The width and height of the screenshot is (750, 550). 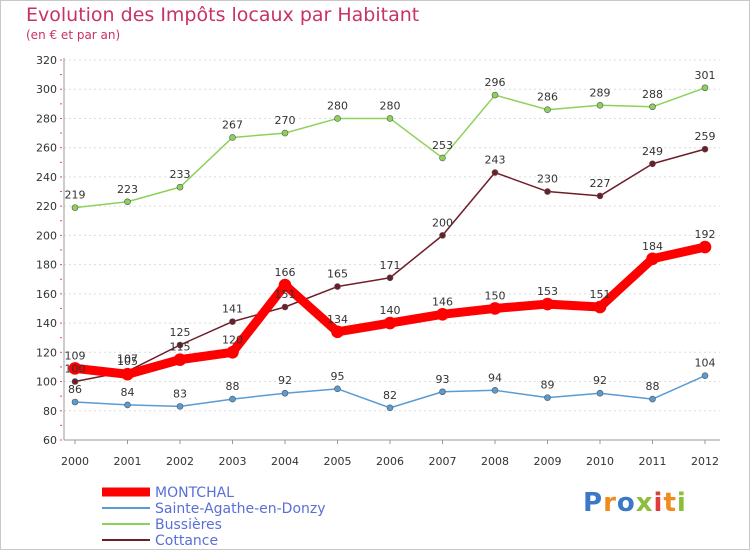 What do you see at coordinates (652, 246) in the screenshot?
I see `data-label: 184` at bounding box center [652, 246].